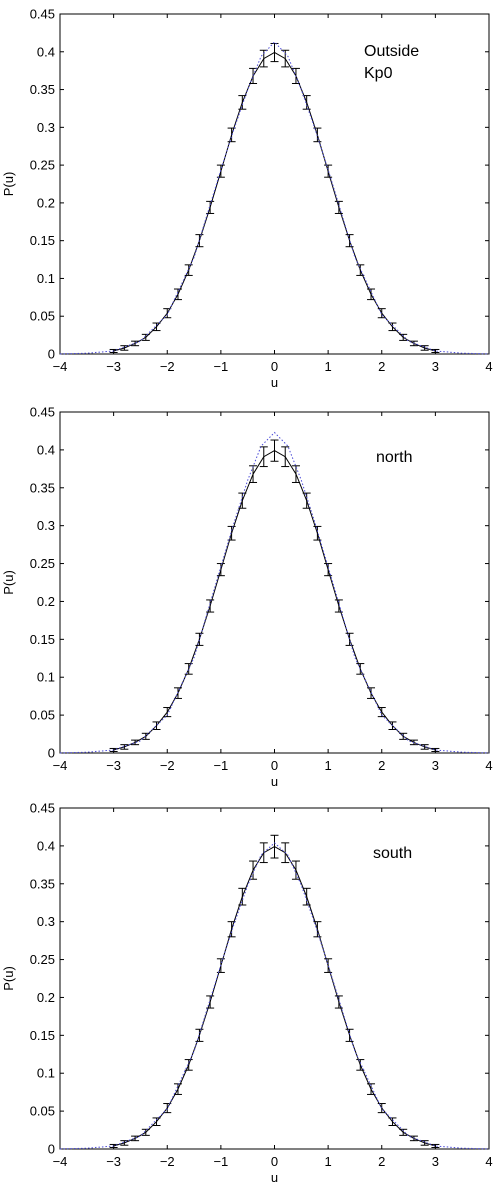 This screenshot has width=499, height=1187. I want to click on y-tick-label: 0.15, so click(42, 240).